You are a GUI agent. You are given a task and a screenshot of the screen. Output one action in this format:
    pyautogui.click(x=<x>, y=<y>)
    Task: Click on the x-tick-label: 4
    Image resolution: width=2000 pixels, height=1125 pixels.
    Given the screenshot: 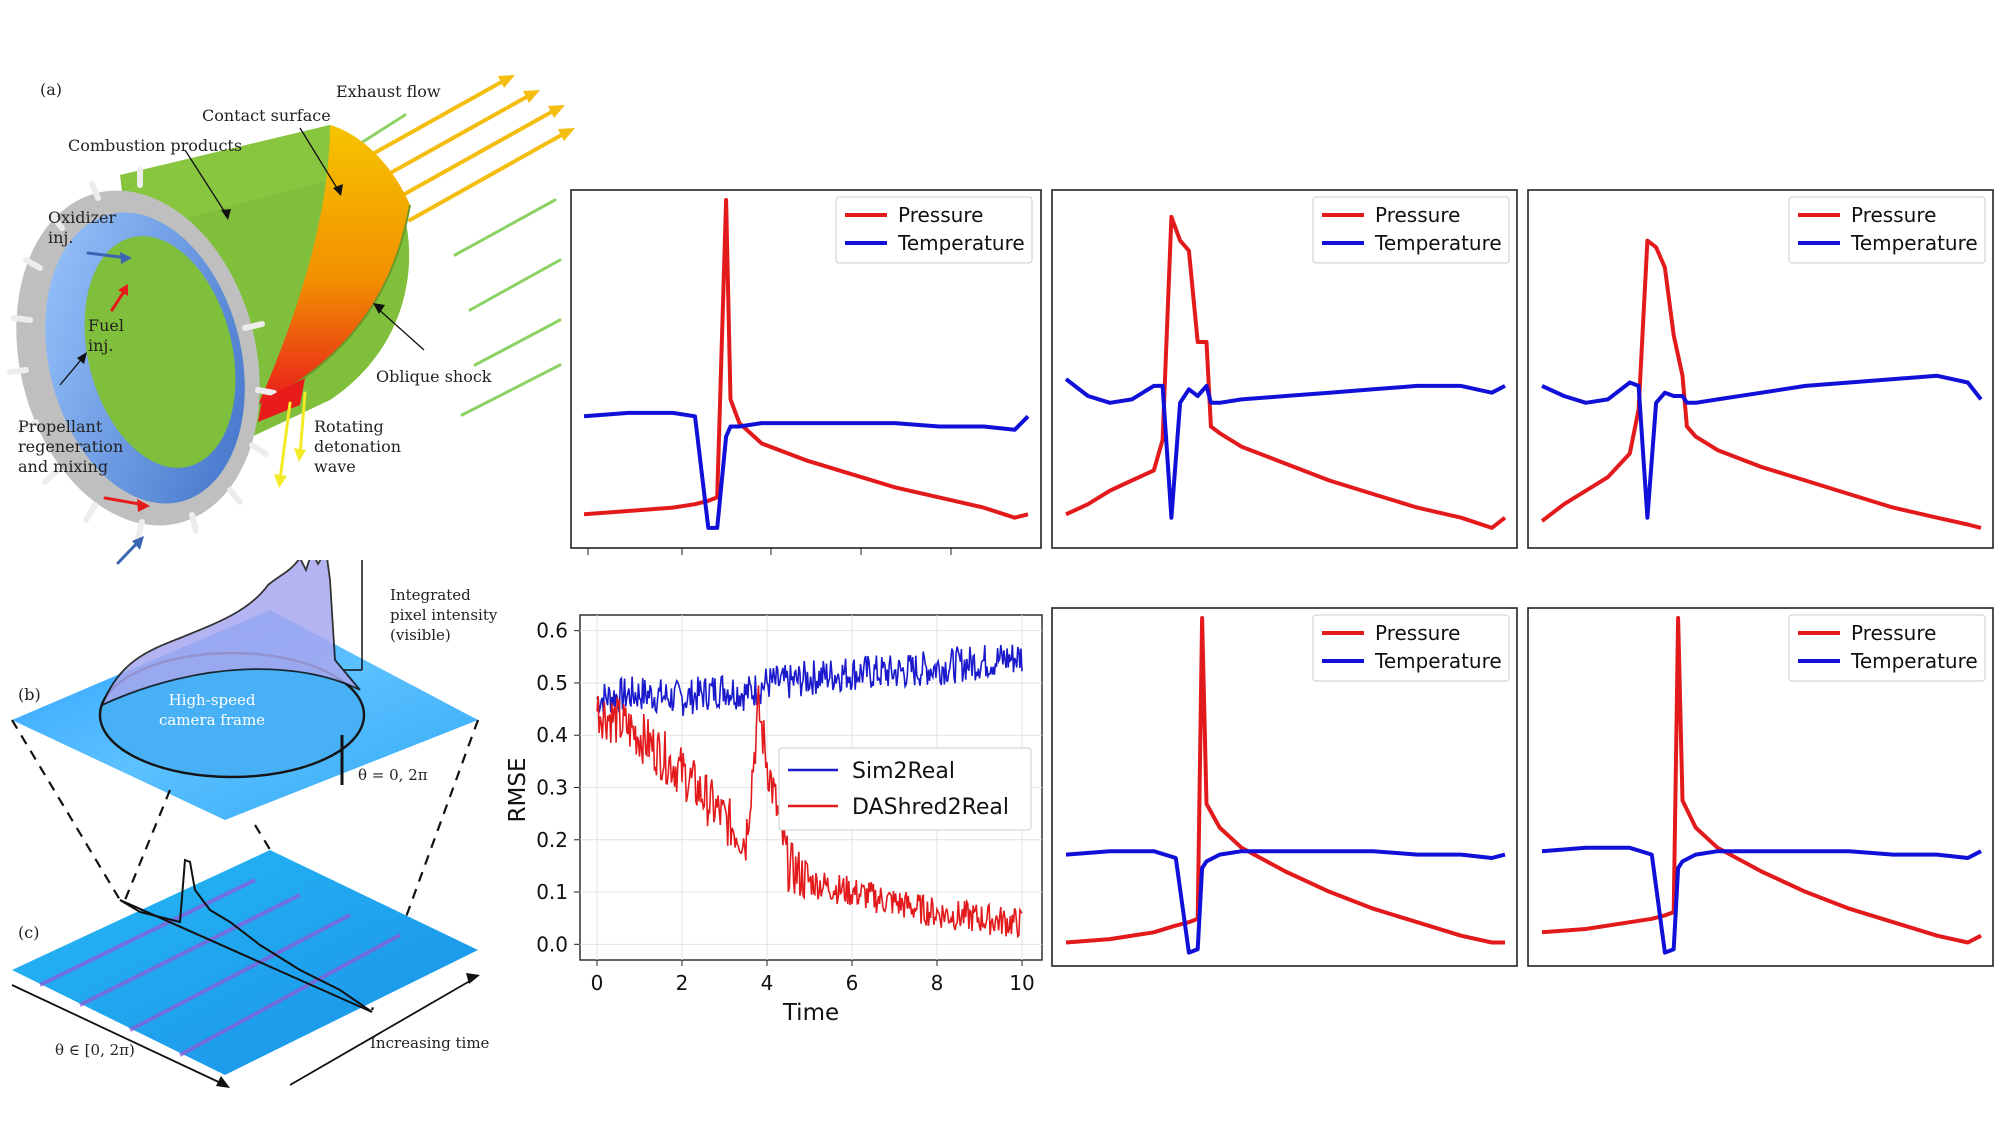 What is the action you would take?
    pyautogui.click(x=767, y=983)
    